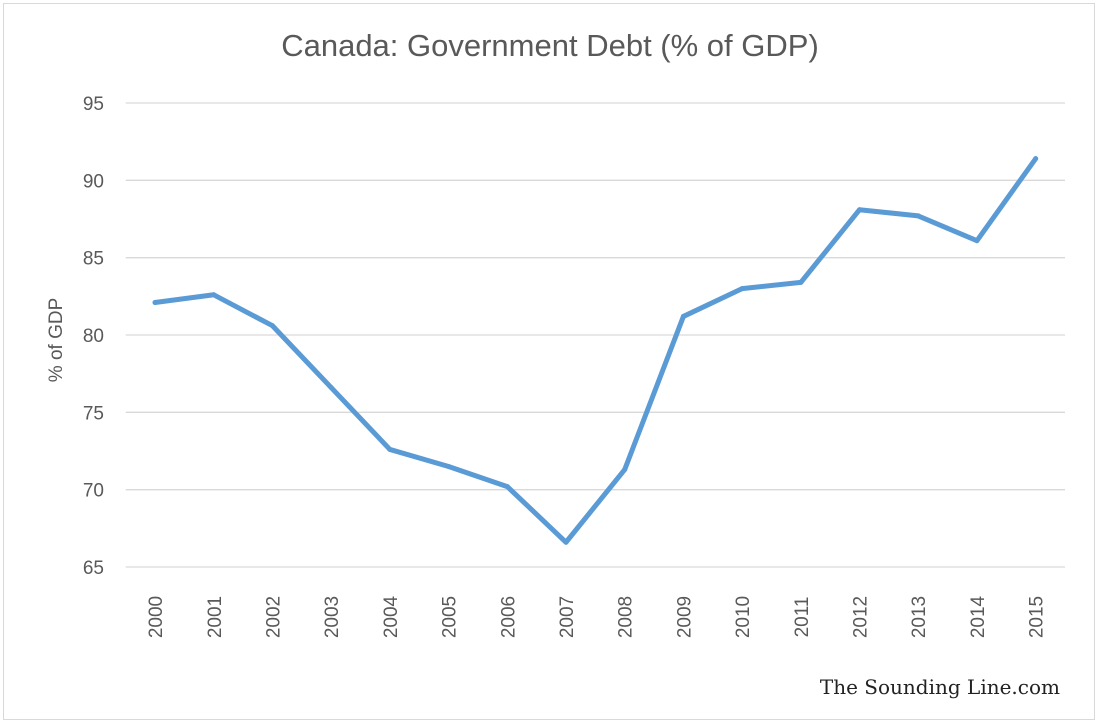  Describe the element at coordinates (93, 491) in the screenshot. I see `y-tick-label: 70` at that location.